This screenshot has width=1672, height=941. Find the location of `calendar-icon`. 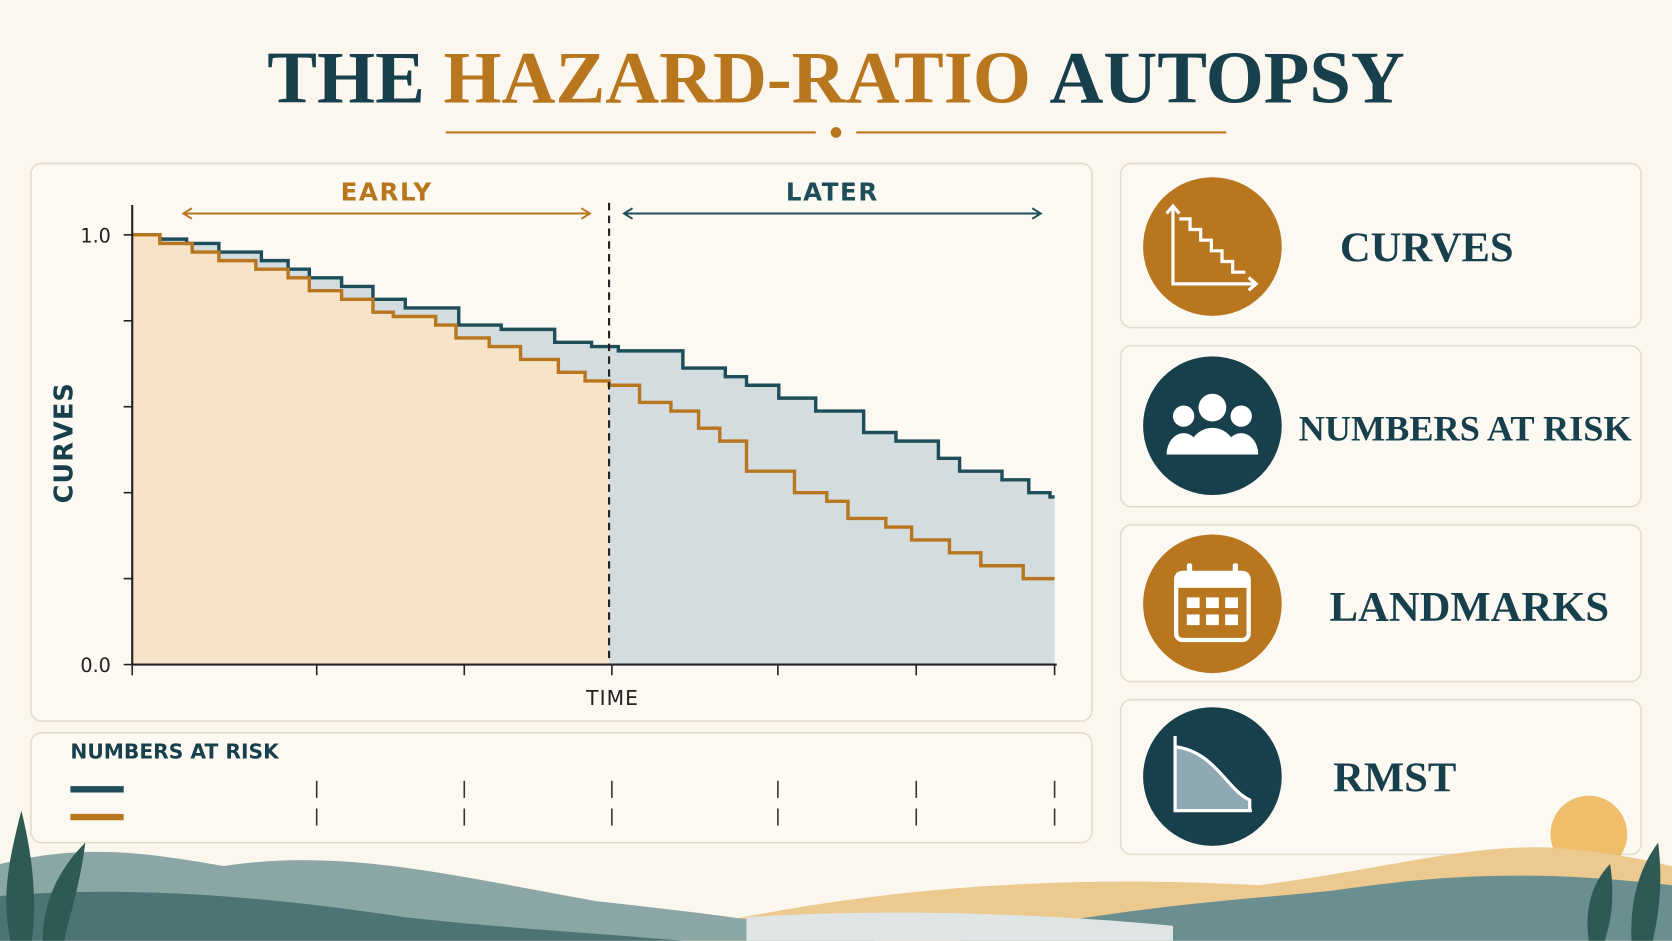

calendar-icon is located at coordinates (1212, 603).